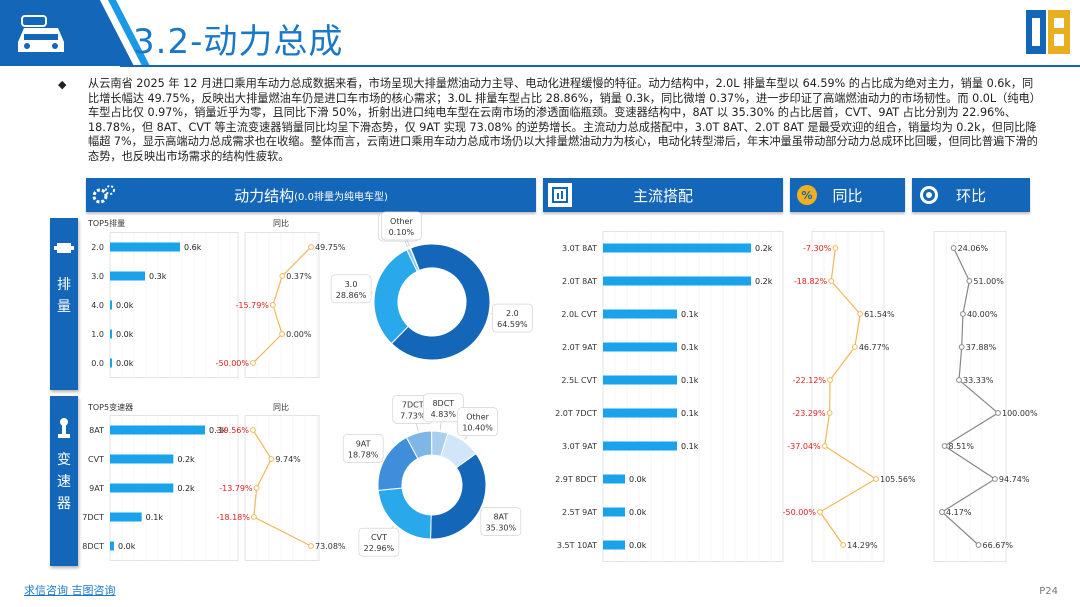 The width and height of the screenshot is (1080, 607). I want to click on combo_mom-data-label: 100.00%, so click(1020, 413).